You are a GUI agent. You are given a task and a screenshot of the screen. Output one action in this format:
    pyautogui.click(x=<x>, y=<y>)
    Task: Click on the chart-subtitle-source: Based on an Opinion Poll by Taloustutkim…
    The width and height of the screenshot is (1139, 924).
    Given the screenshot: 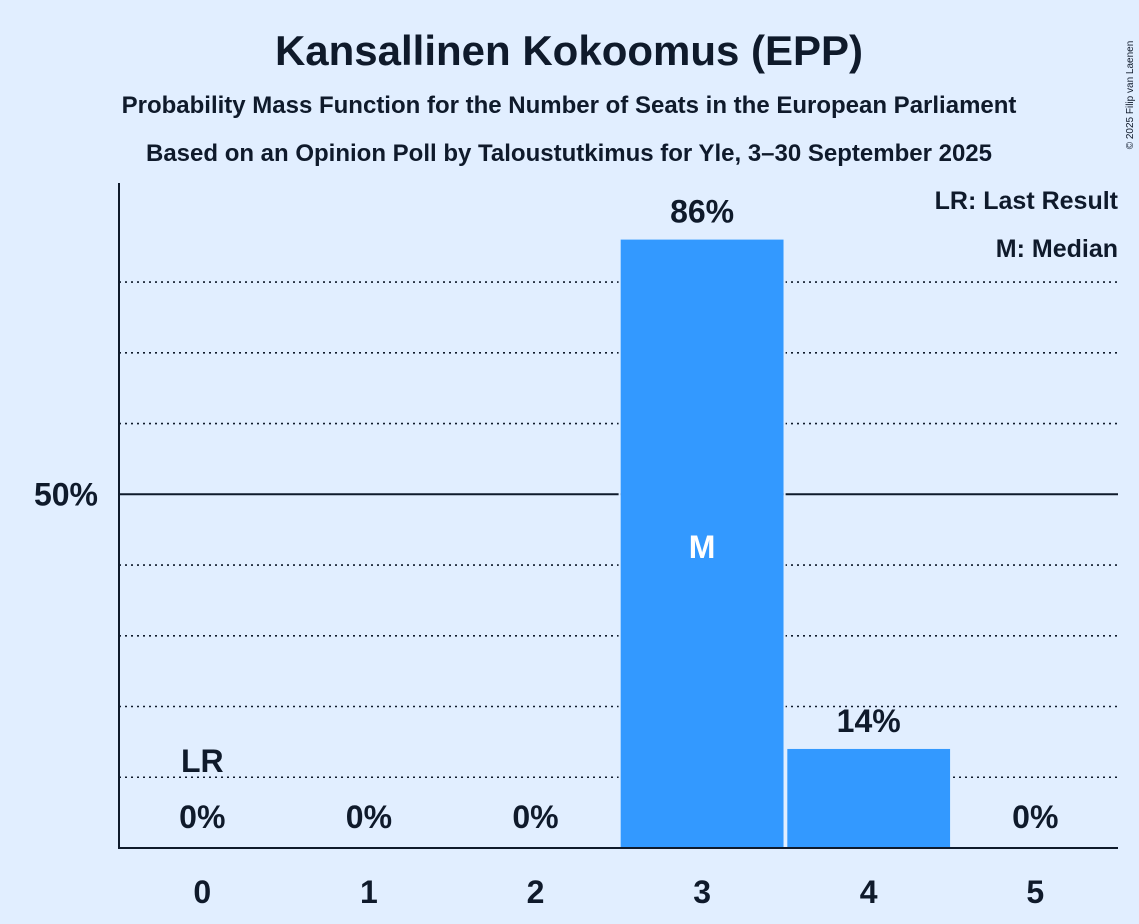 What is the action you would take?
    pyautogui.click(x=569, y=153)
    